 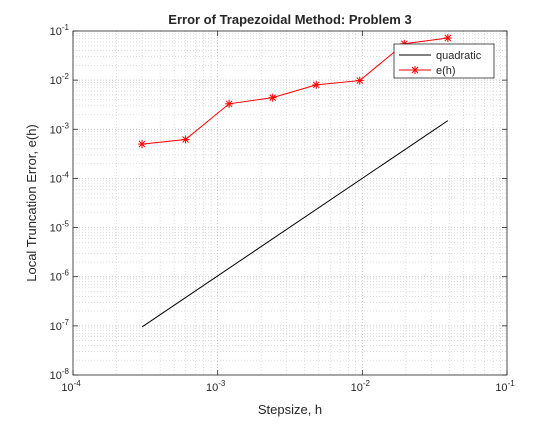 What do you see at coordinates (66, 76) in the screenshot?
I see `y-tick-label-exponent: -2` at bounding box center [66, 76].